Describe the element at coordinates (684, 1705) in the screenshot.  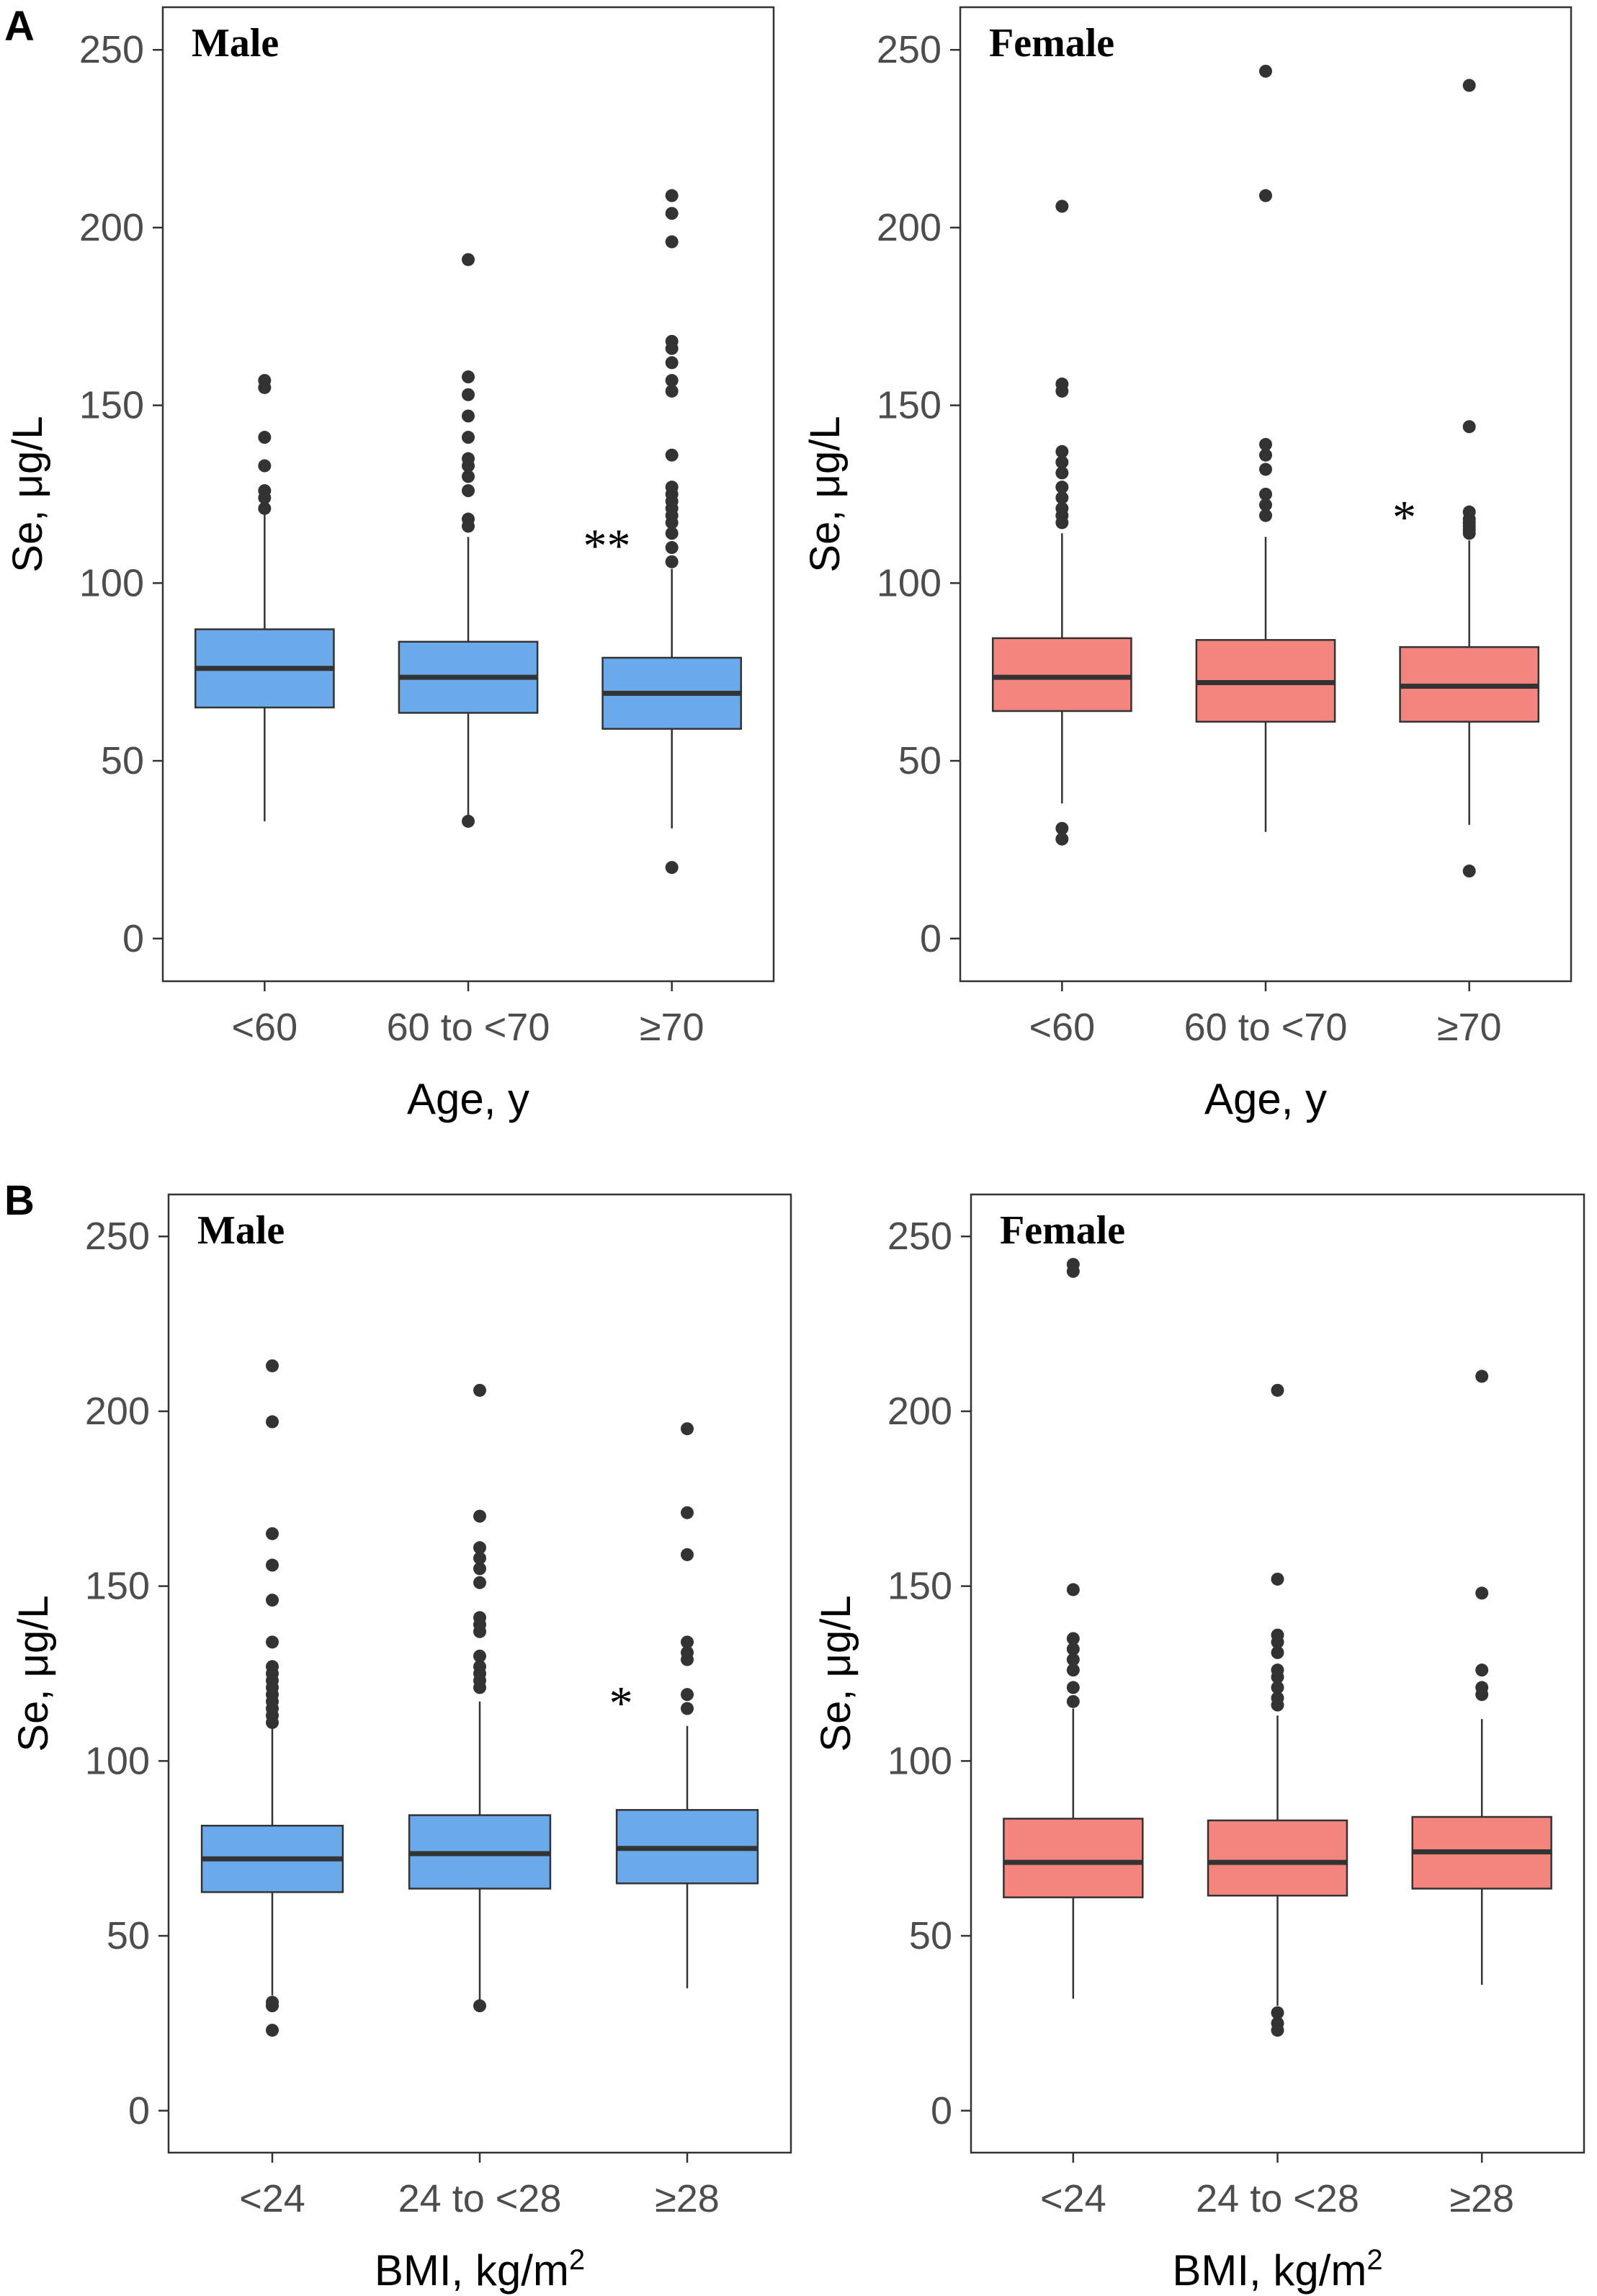
I see `box-group: *` at that location.